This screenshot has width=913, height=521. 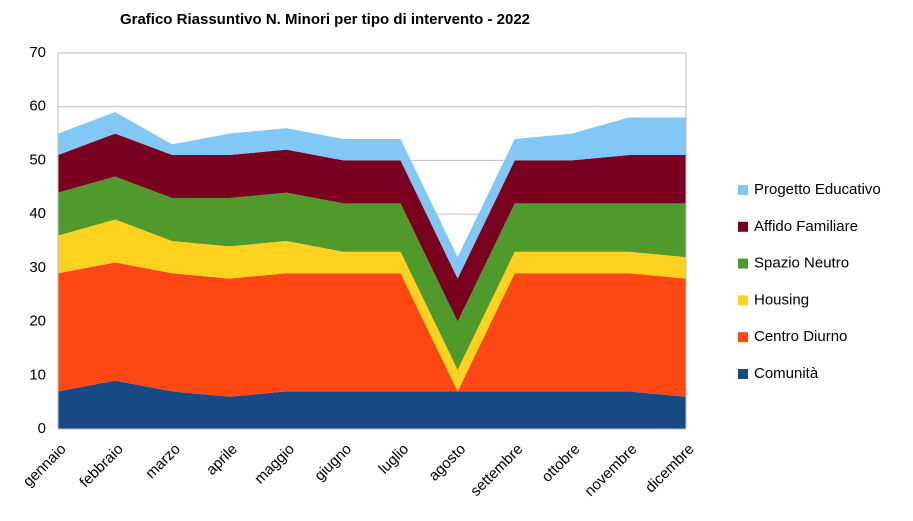 I want to click on y-tick-label: 40, so click(x=37, y=213).